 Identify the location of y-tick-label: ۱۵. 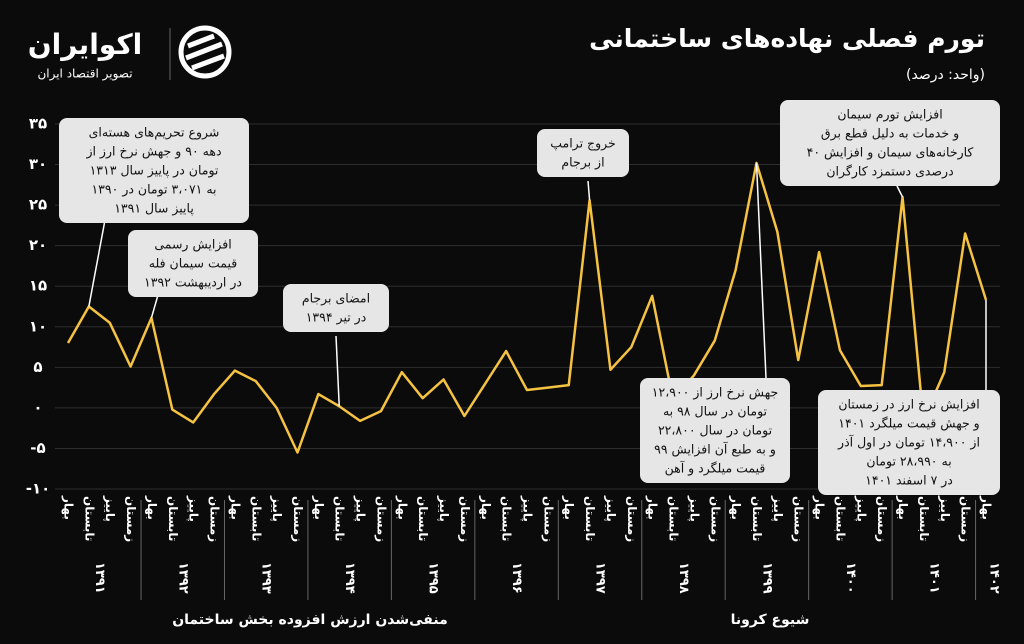
(38, 286).